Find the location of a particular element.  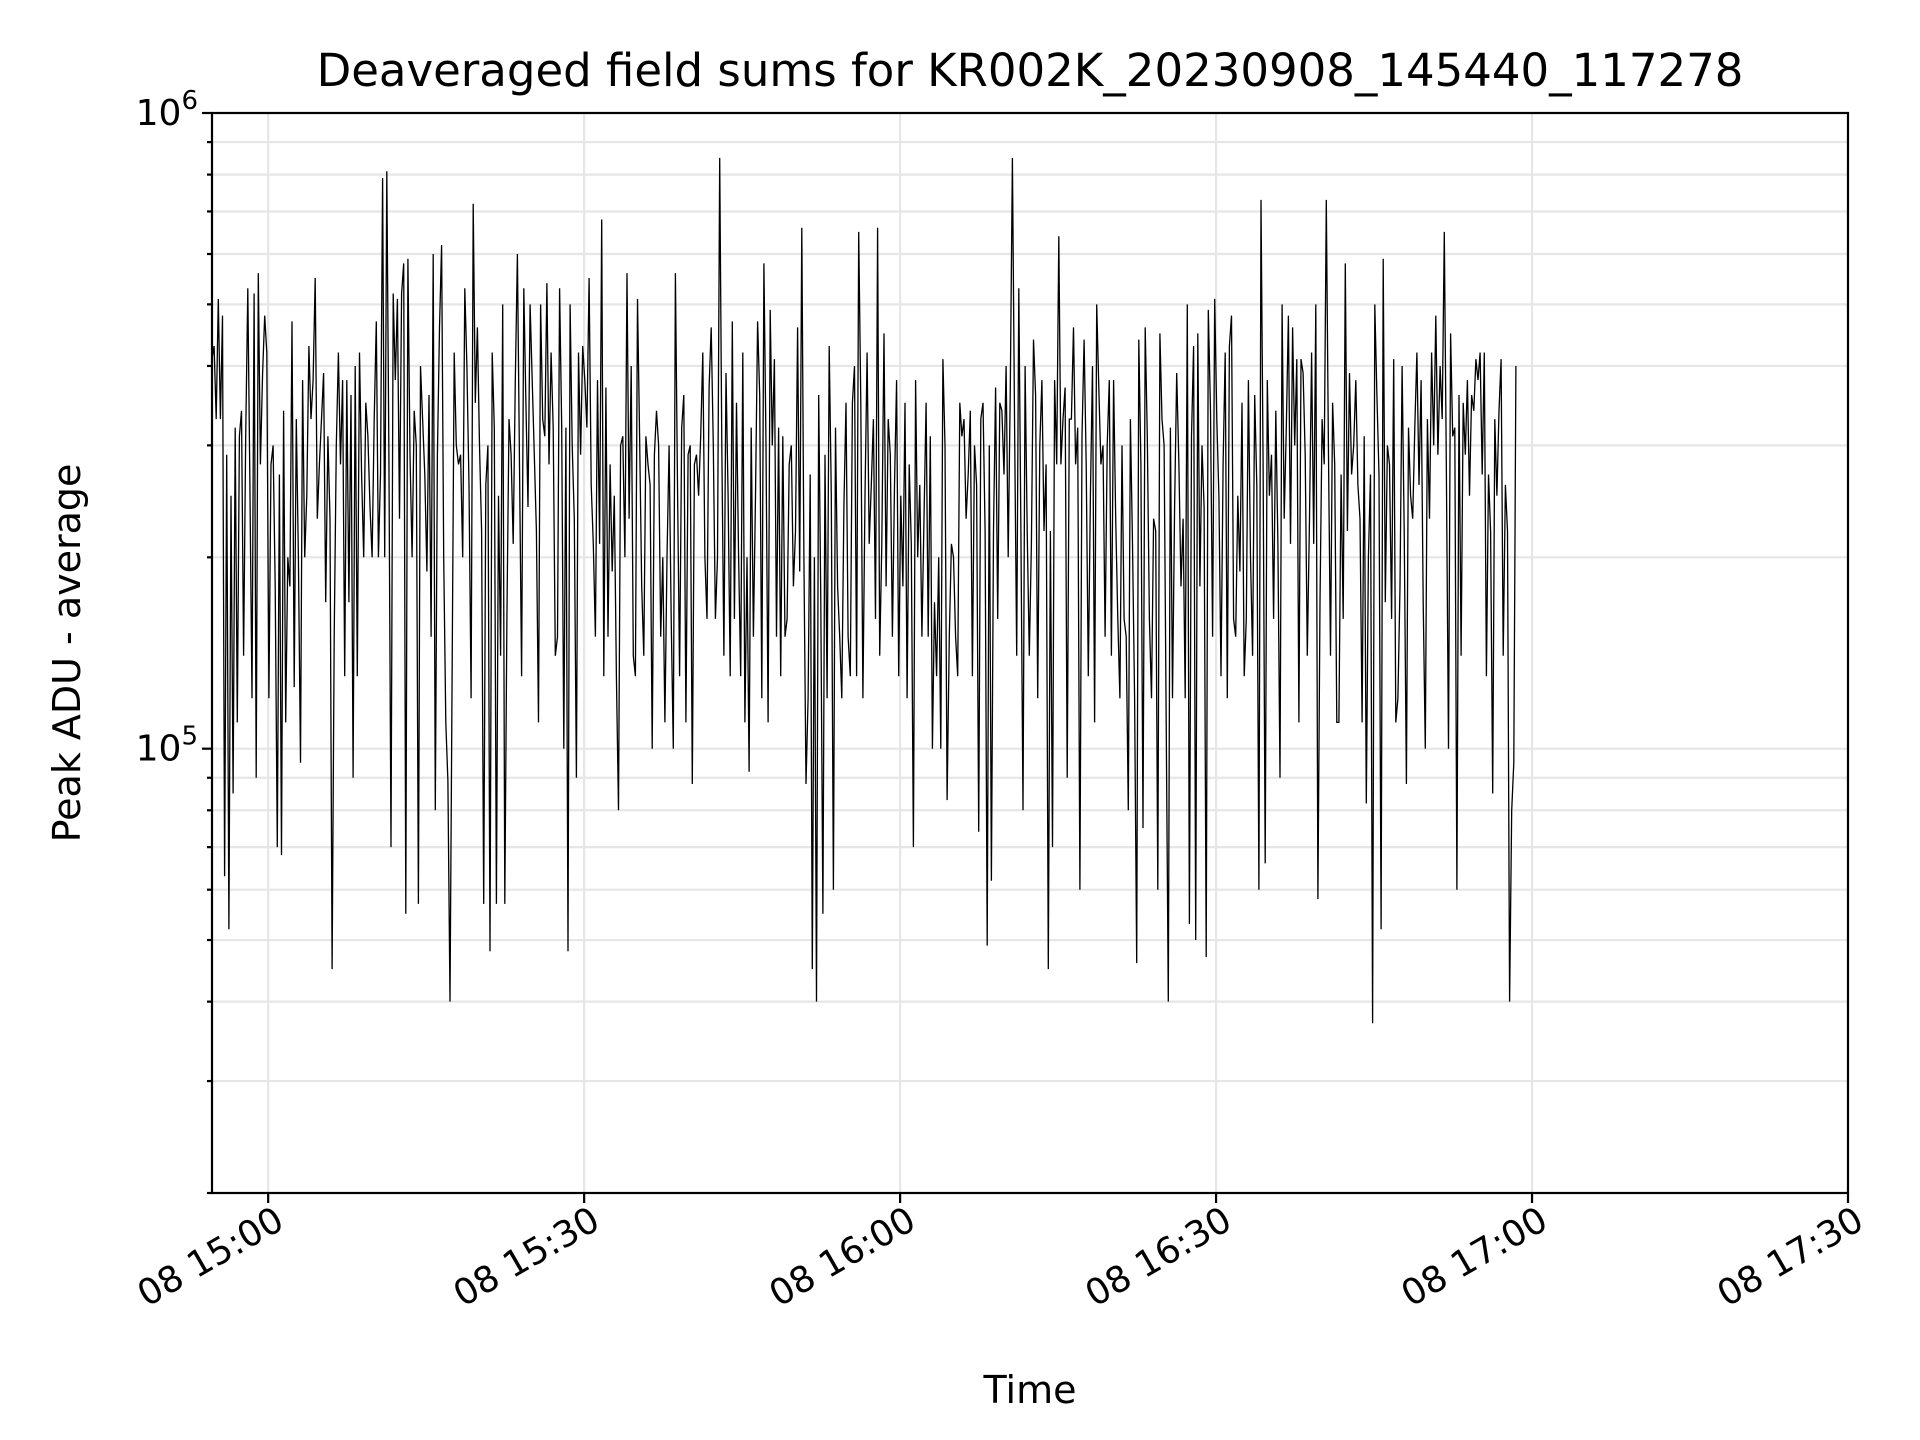

y-axis-label: Peak ADU - average is located at coordinates (67, 653).